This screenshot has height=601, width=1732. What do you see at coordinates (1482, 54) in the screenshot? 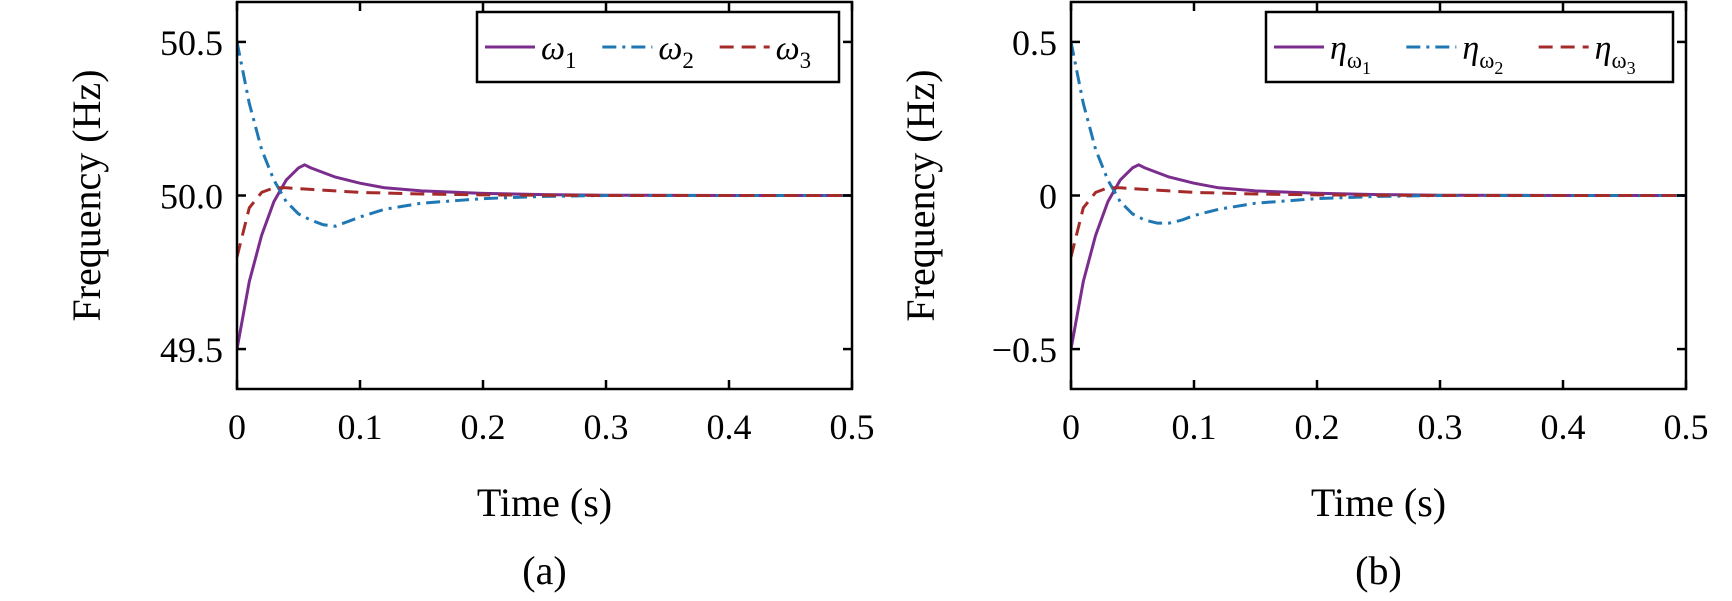
I see `legend-entry-2: ηω2` at bounding box center [1482, 54].